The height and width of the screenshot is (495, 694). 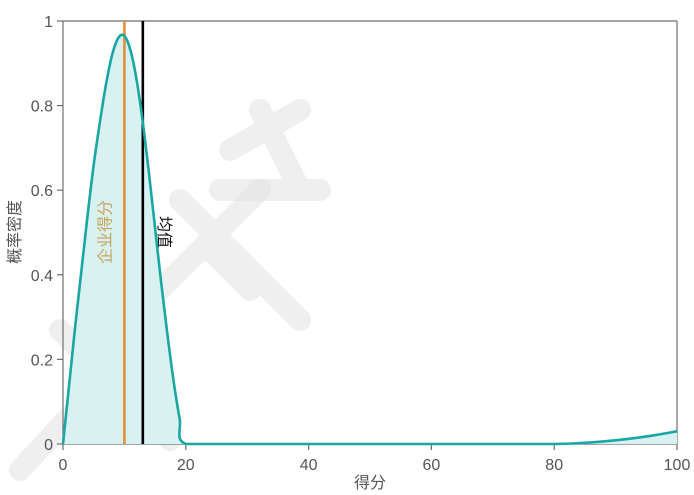 I want to click on x-tick-label: 40, so click(x=309, y=465).